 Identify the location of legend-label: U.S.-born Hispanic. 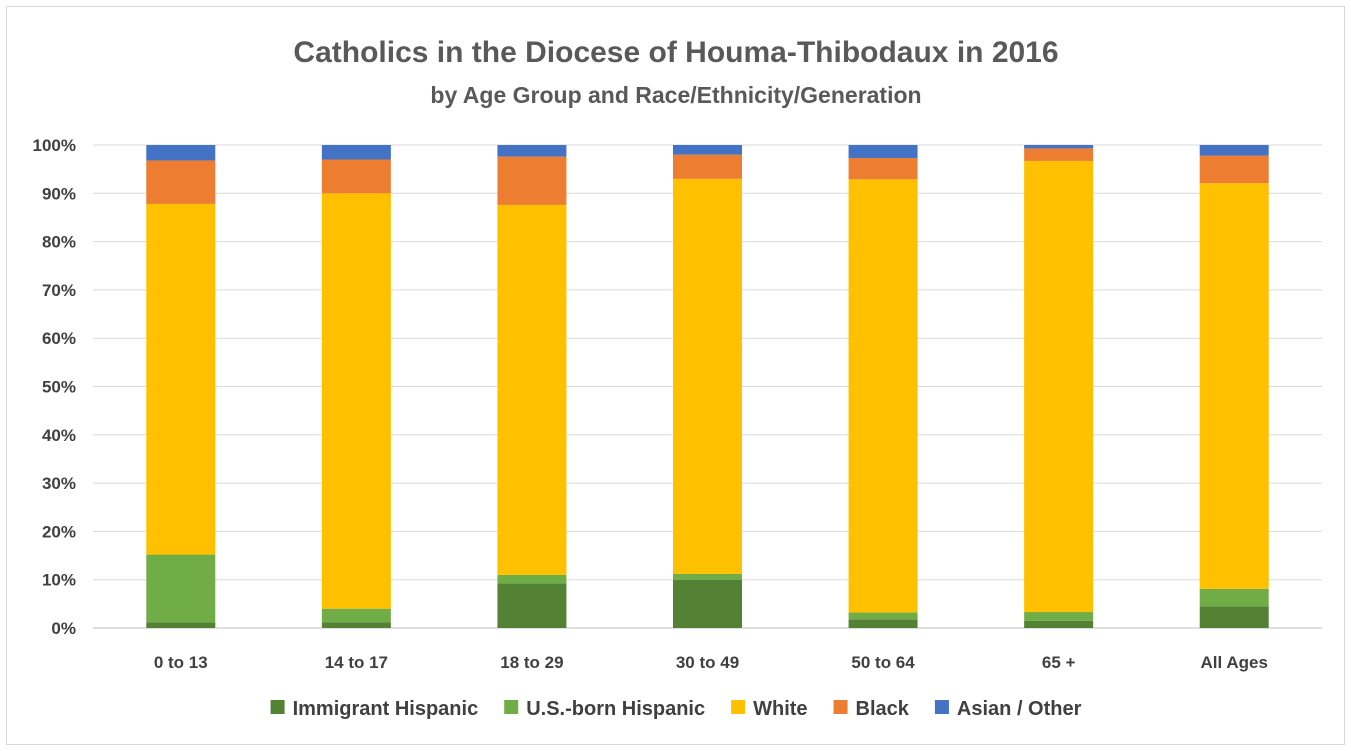
(615, 709).